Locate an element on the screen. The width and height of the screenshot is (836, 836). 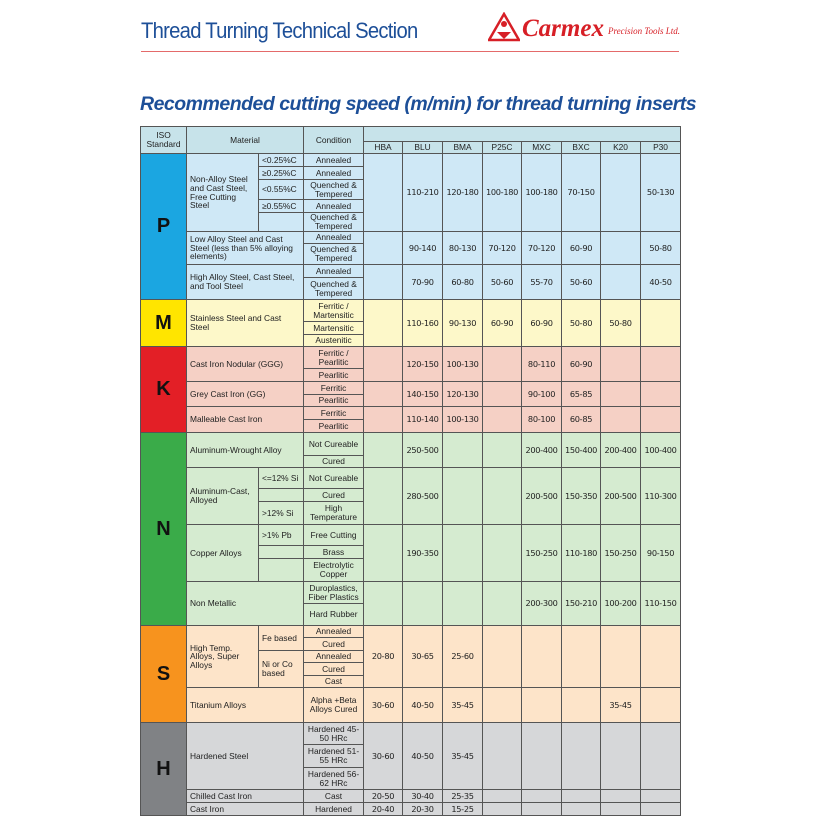
speed-value-k20: 200-500 is located at coordinates (621, 496).